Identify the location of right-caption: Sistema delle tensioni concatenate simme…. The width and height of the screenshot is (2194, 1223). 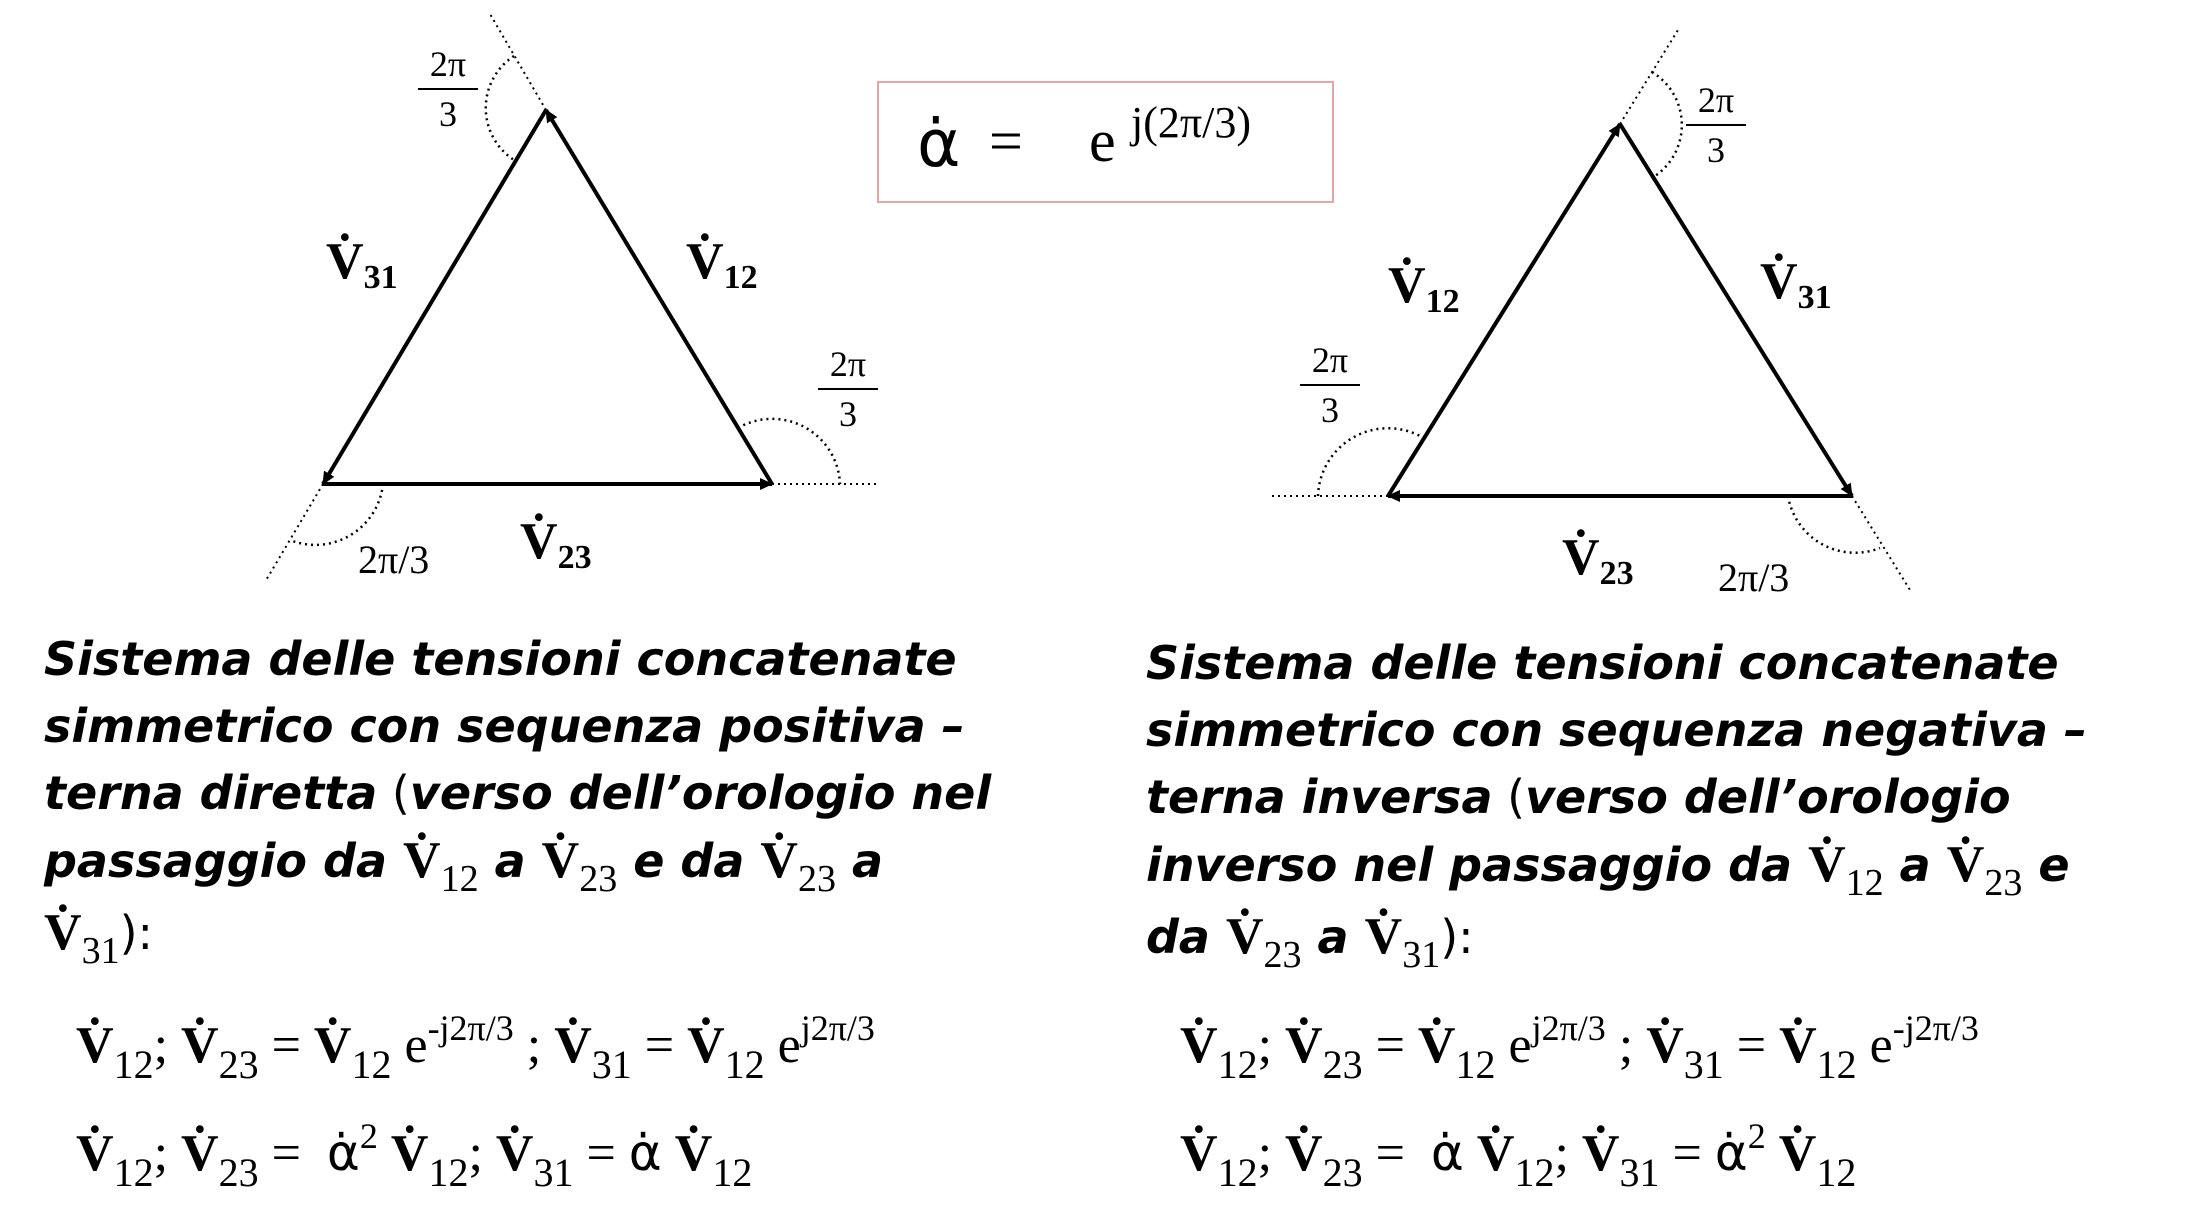
(1616, 803).